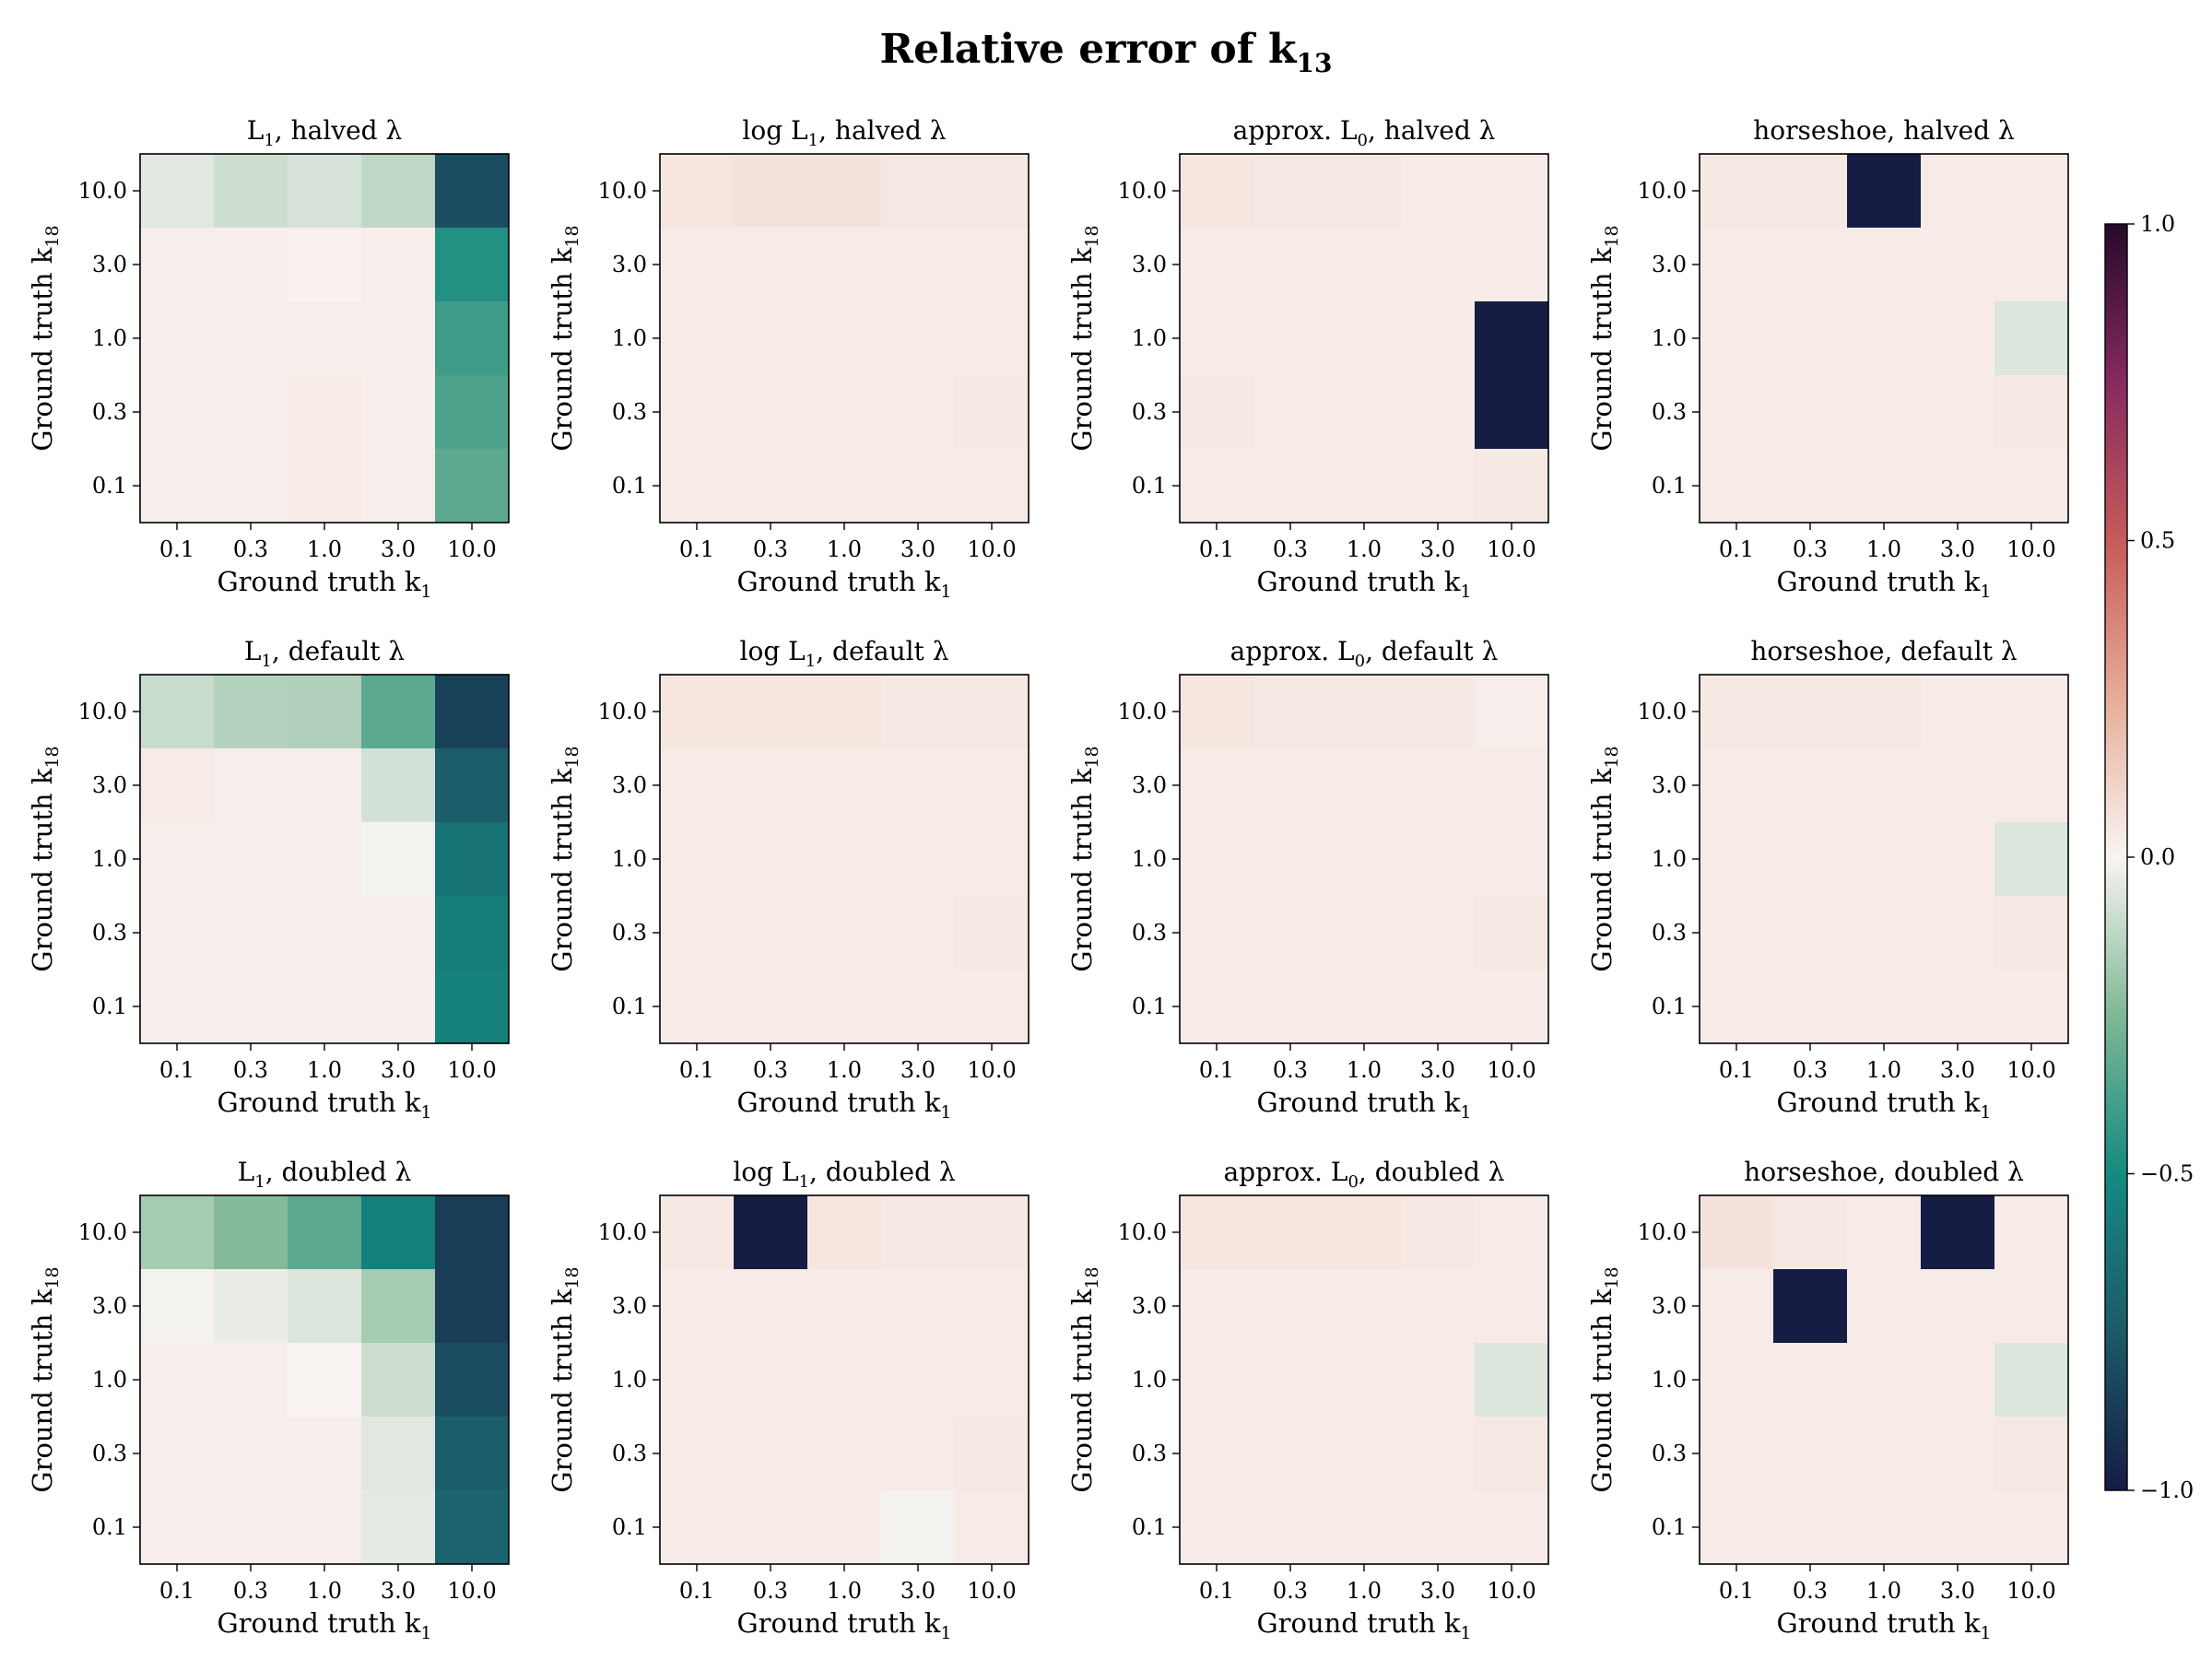  What do you see at coordinates (1662, 711) in the screenshot?
I see `y-tick-label: 10.0` at bounding box center [1662, 711].